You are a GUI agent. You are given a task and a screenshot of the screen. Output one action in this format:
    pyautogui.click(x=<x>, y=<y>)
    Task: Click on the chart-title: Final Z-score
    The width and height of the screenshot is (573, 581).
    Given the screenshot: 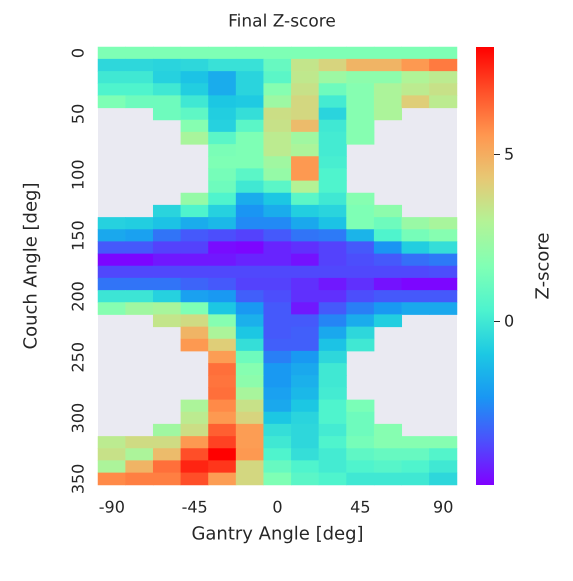 What is the action you would take?
    pyautogui.click(x=282, y=22)
    